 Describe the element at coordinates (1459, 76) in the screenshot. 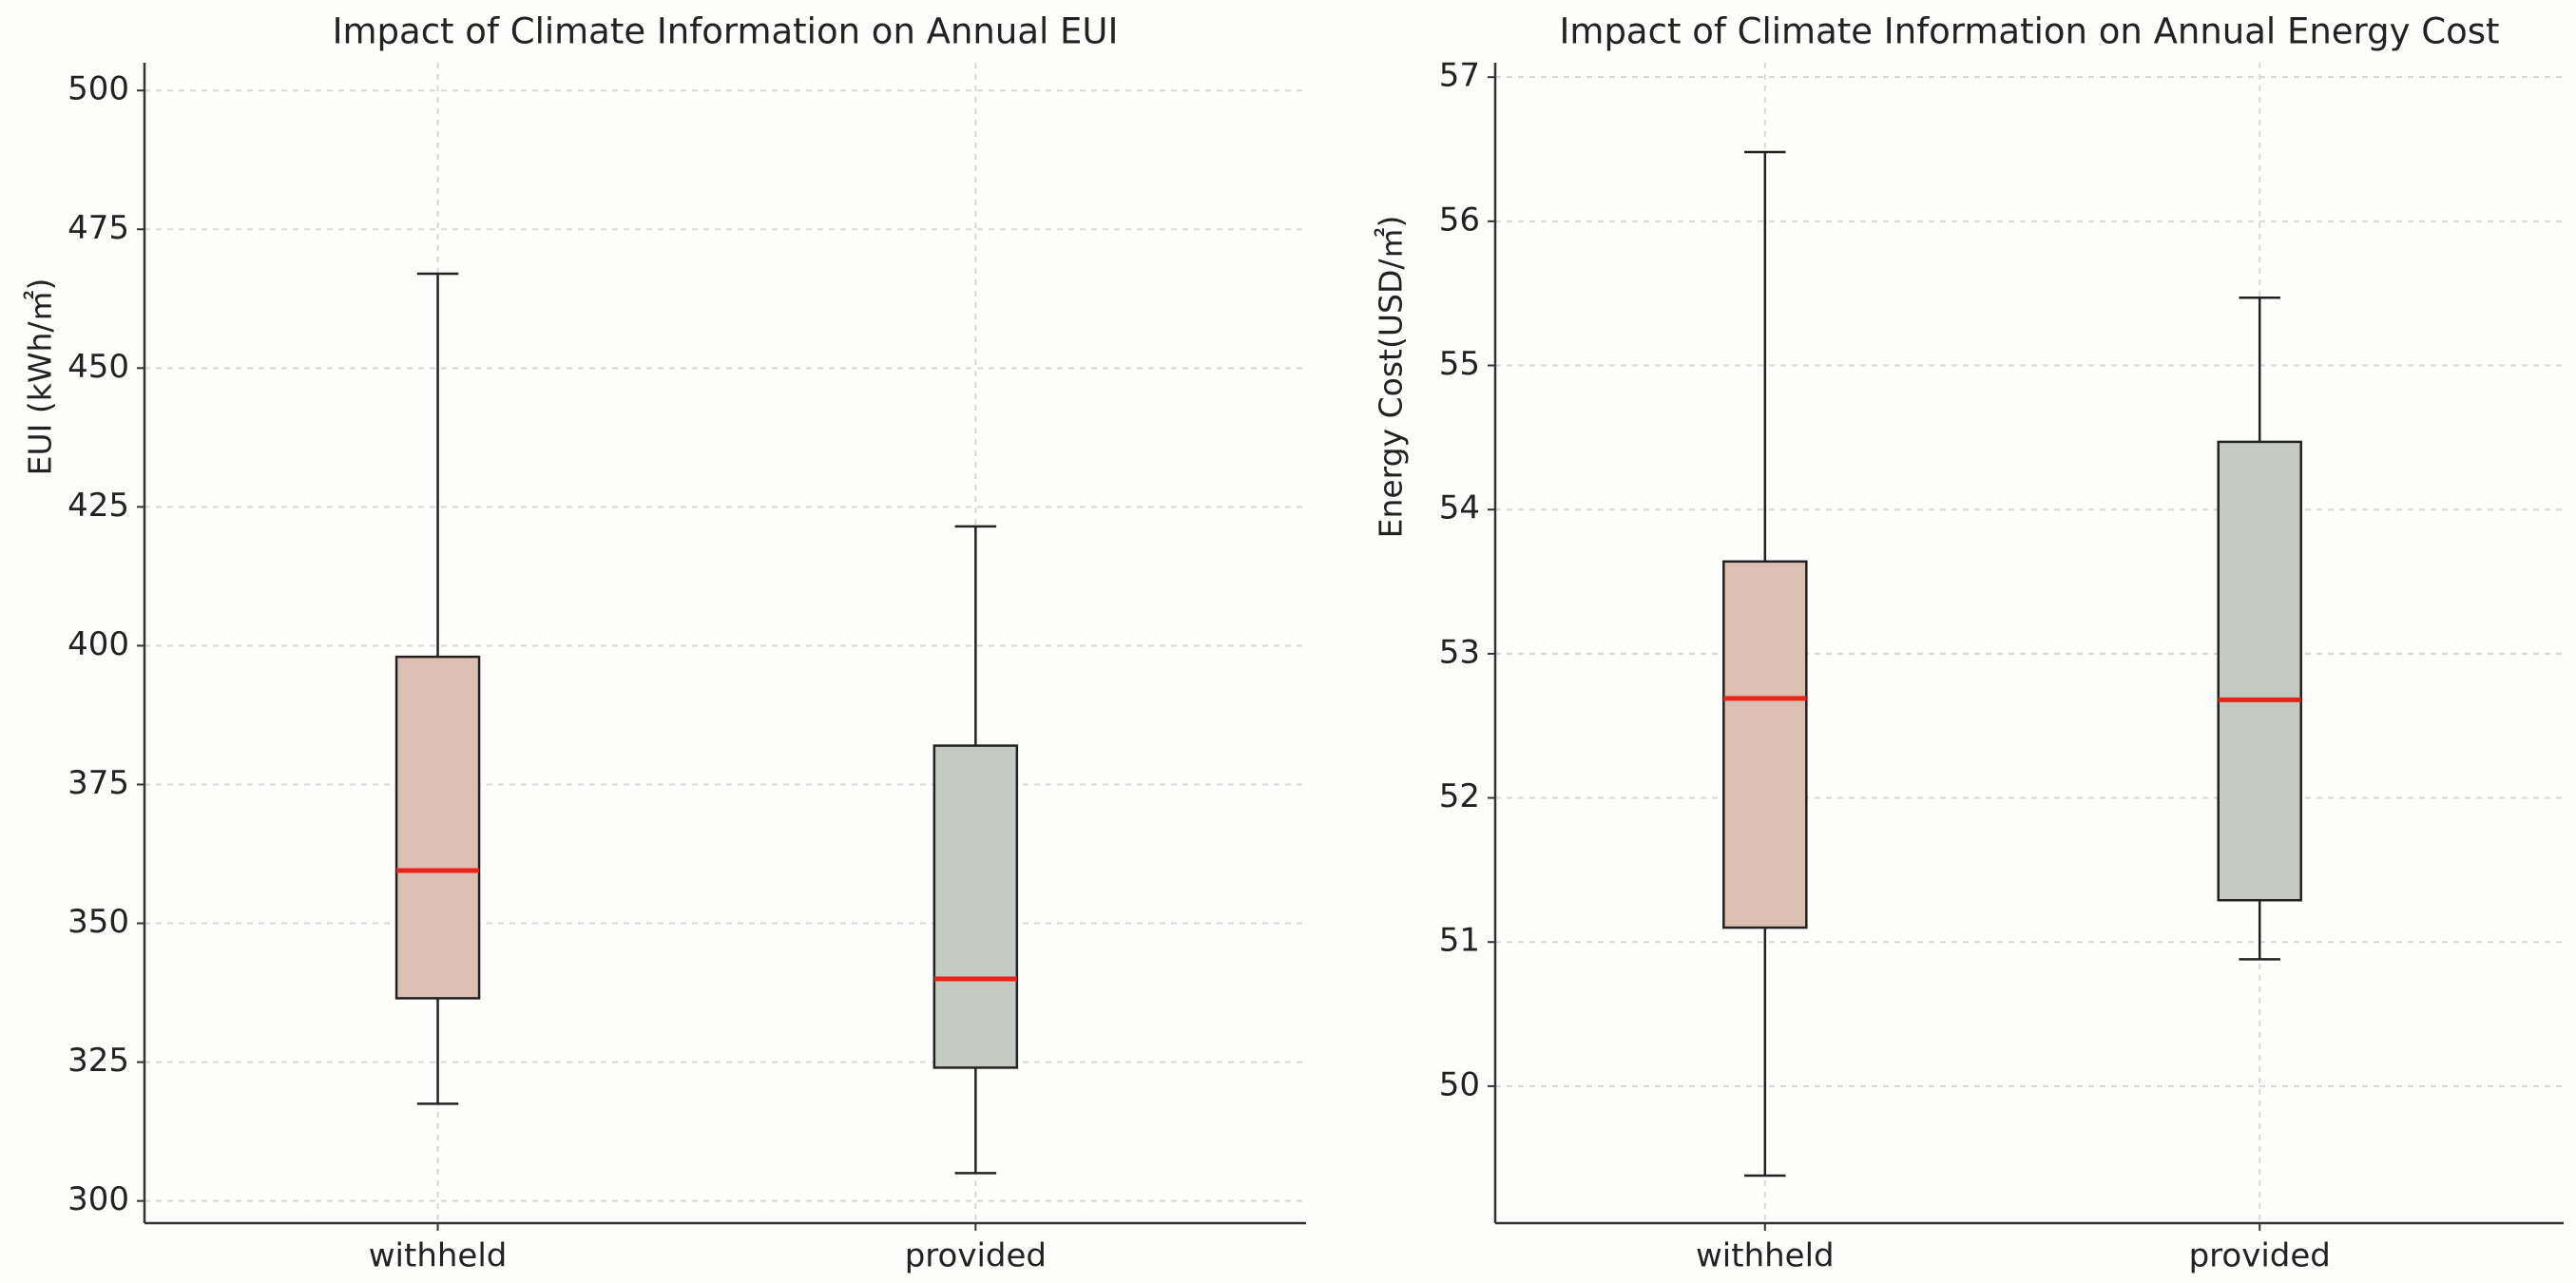

I see `y-tick-label: 57` at that location.